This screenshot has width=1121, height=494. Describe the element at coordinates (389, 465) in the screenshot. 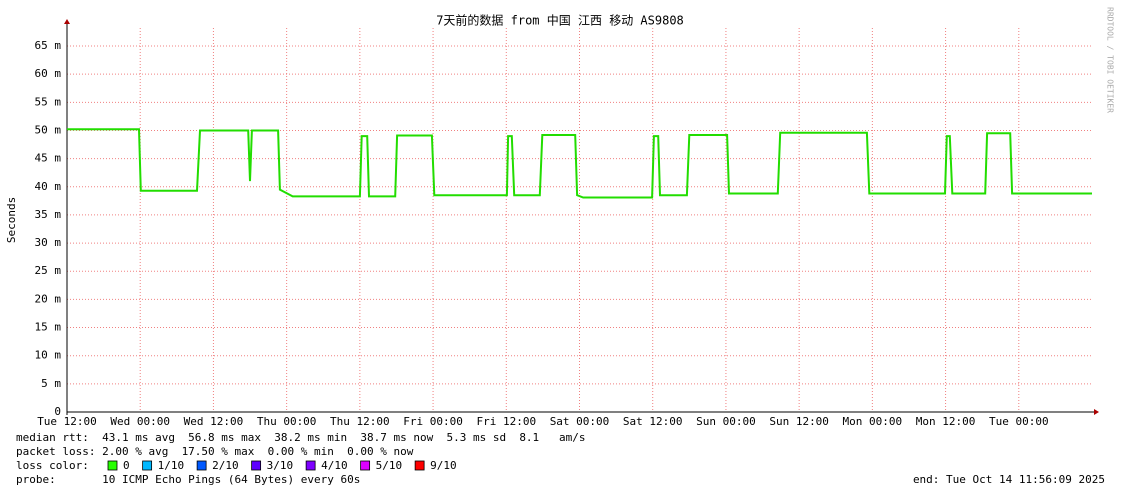

I see `loss-color-label: 5/10` at that location.